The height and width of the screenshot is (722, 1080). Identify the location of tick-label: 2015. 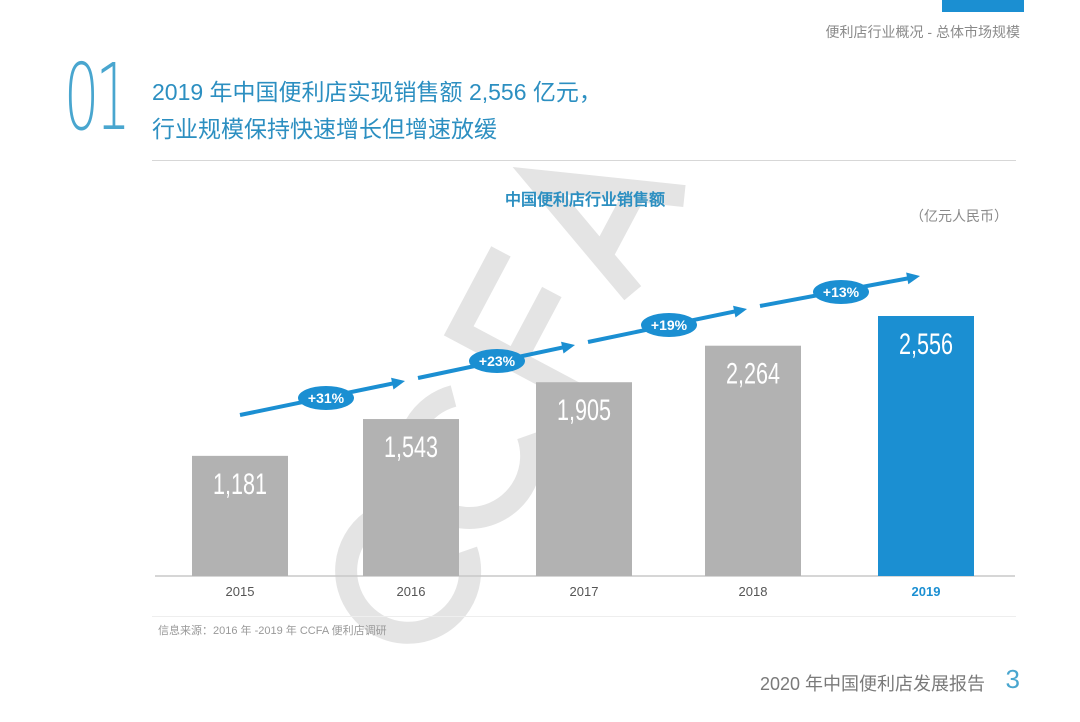
(240, 591).